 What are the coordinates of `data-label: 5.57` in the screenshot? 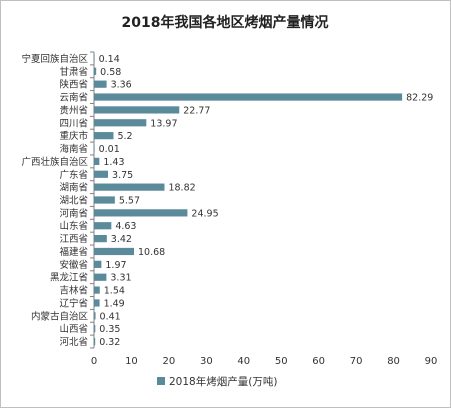 It's located at (129, 201).